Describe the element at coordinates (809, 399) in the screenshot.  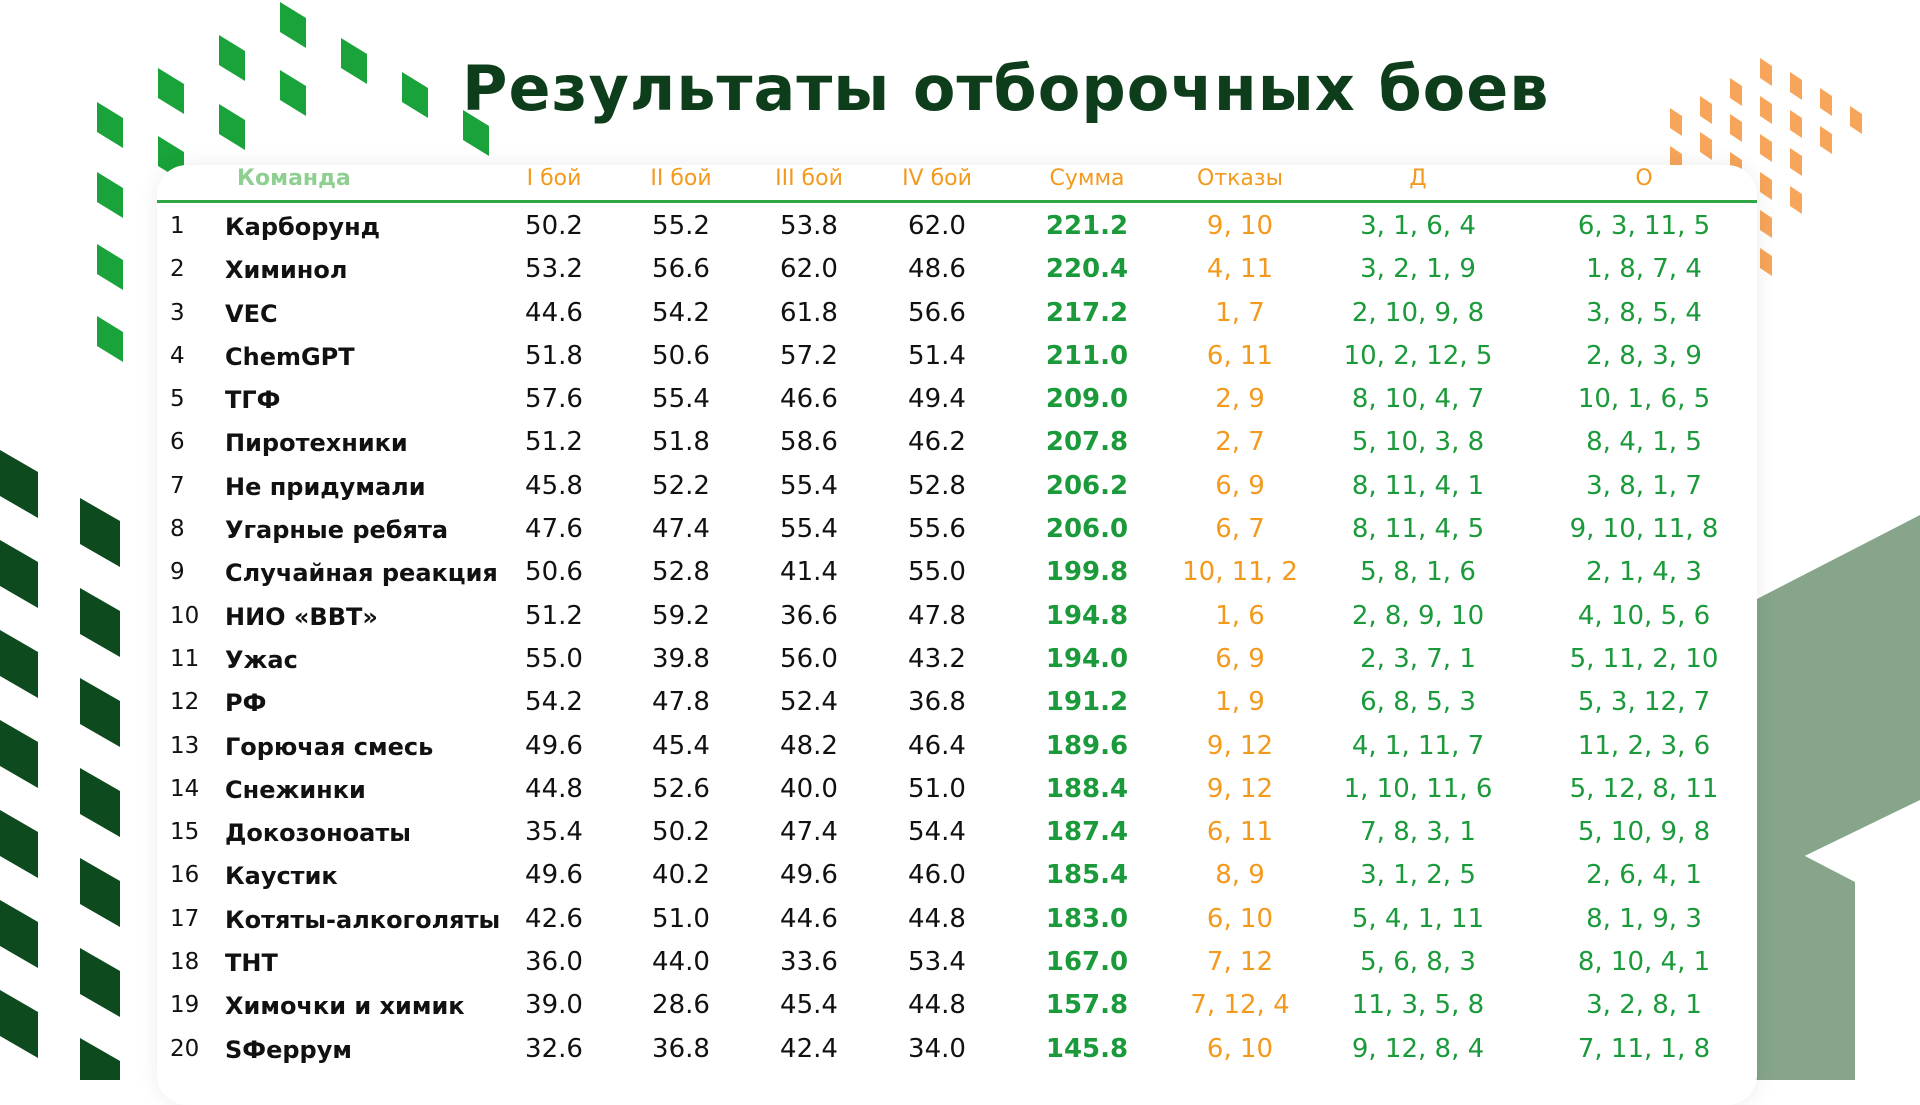
I see `bout-3-score: 46.6` at that location.